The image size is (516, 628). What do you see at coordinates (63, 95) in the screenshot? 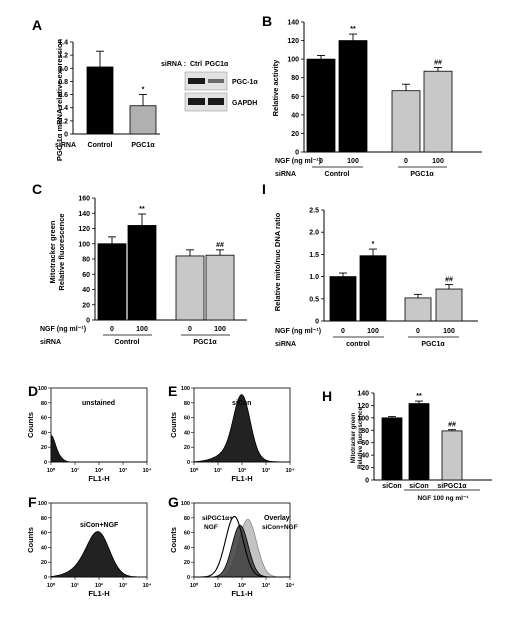
I see `y-tick-label: 0.6` at bounding box center [63, 95].